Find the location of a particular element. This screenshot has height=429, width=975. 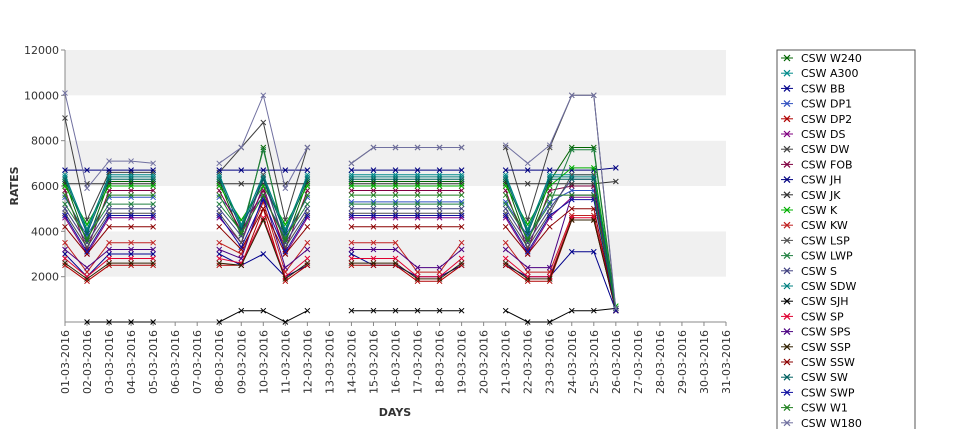

x-tick-label: 12-03-2016 is located at coordinates (307, 362).